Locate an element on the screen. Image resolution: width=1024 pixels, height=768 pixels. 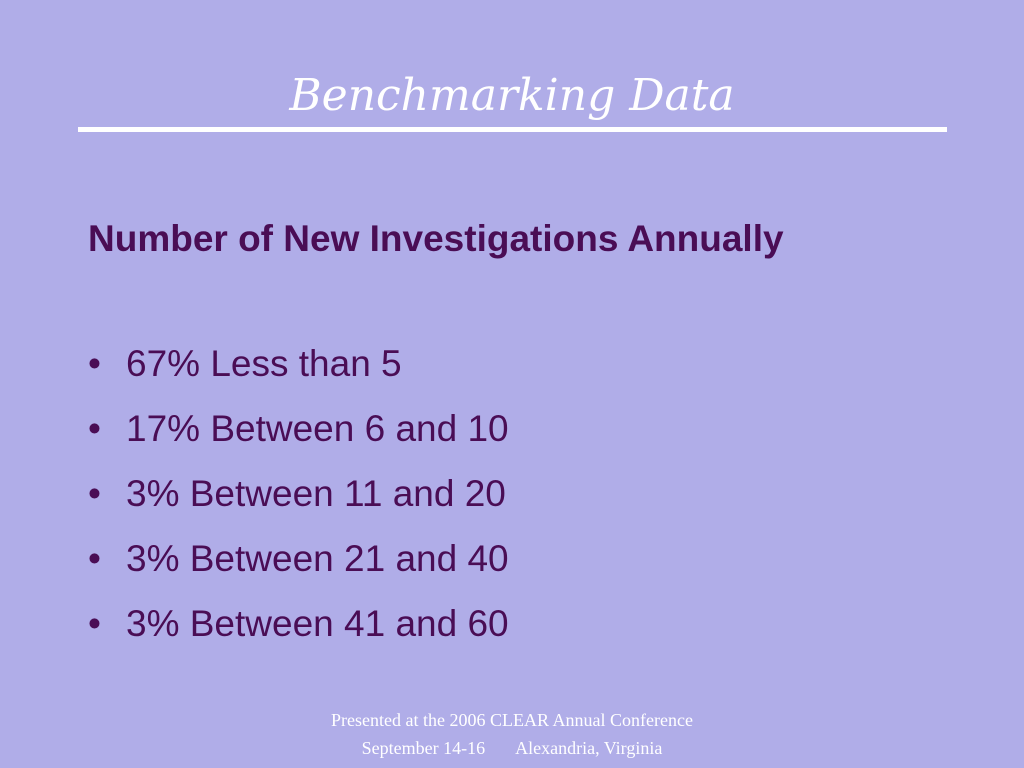
footer-date-location: September 14-16 Alexandria, Virginia is located at coordinates (512, 748).